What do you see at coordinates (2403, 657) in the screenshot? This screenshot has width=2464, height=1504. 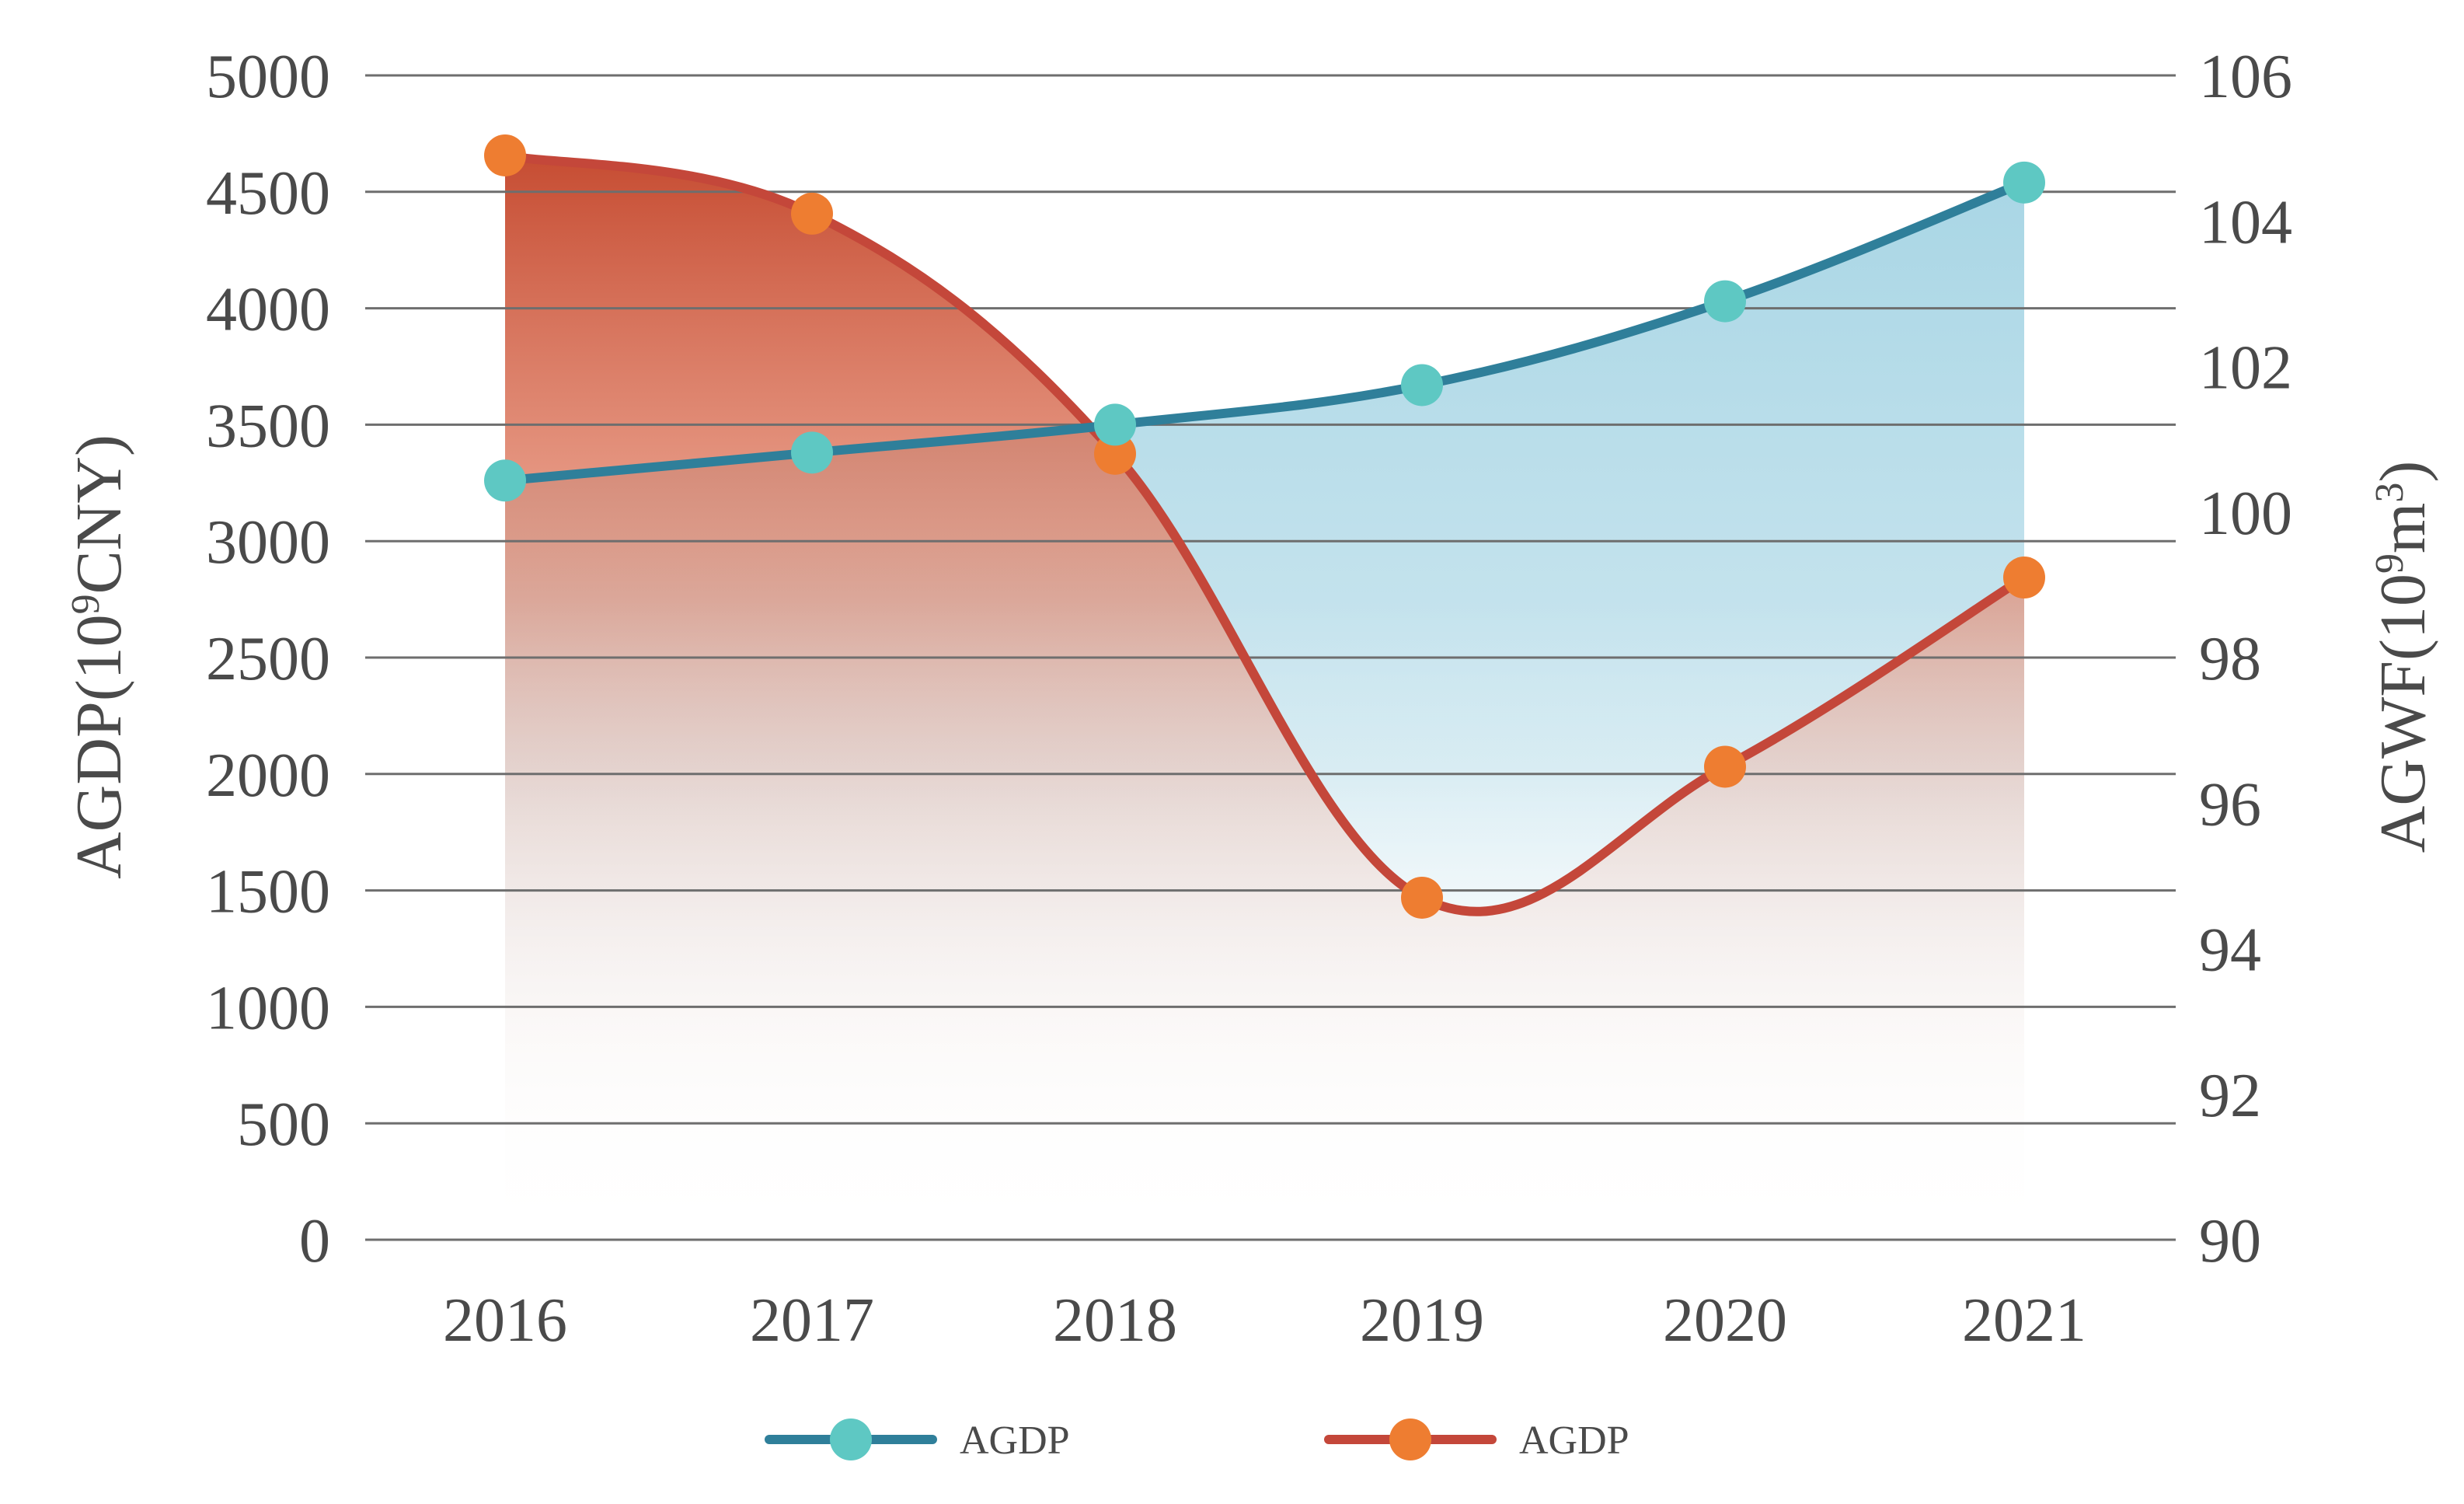 I see `right-axis-title: AGWF(109m3)` at bounding box center [2403, 657].